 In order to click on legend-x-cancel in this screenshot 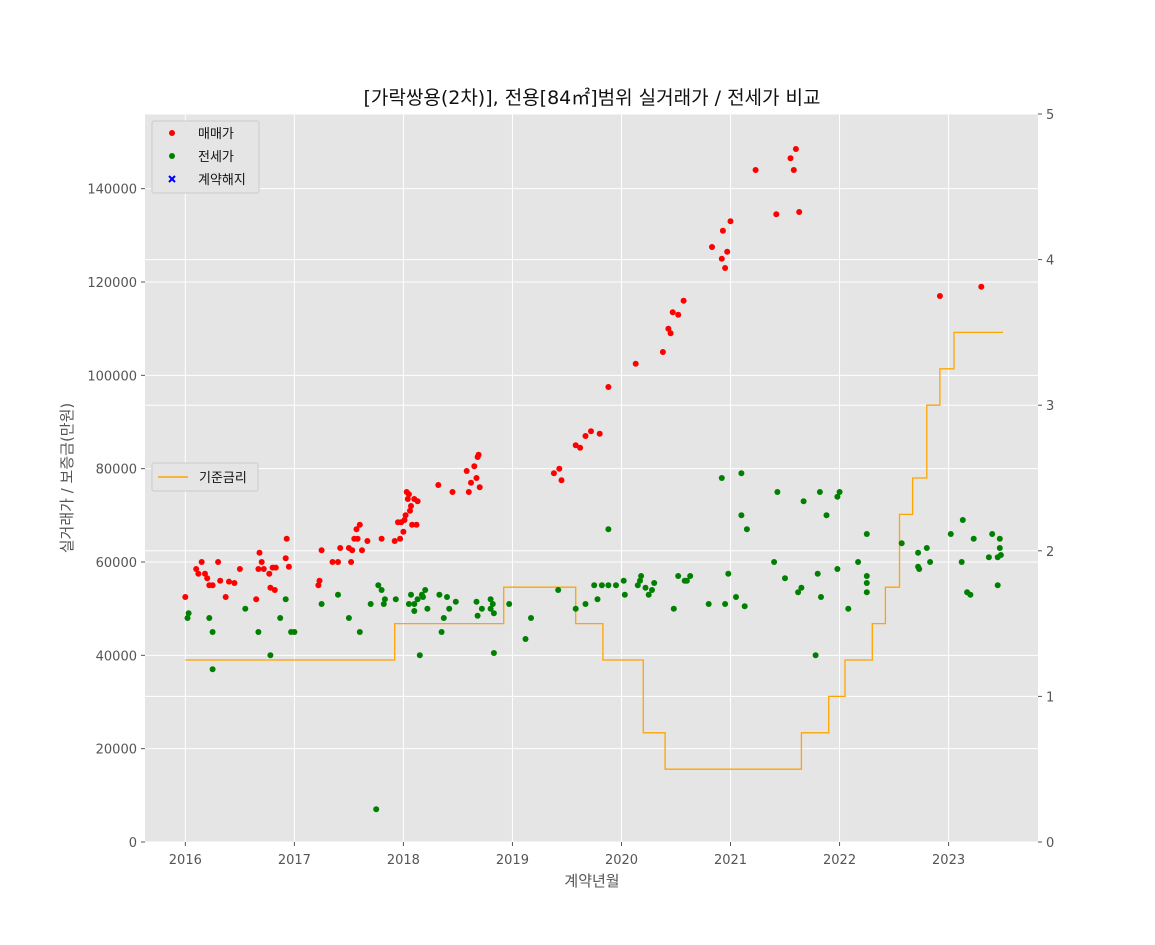, I will do `click(172, 179)`.